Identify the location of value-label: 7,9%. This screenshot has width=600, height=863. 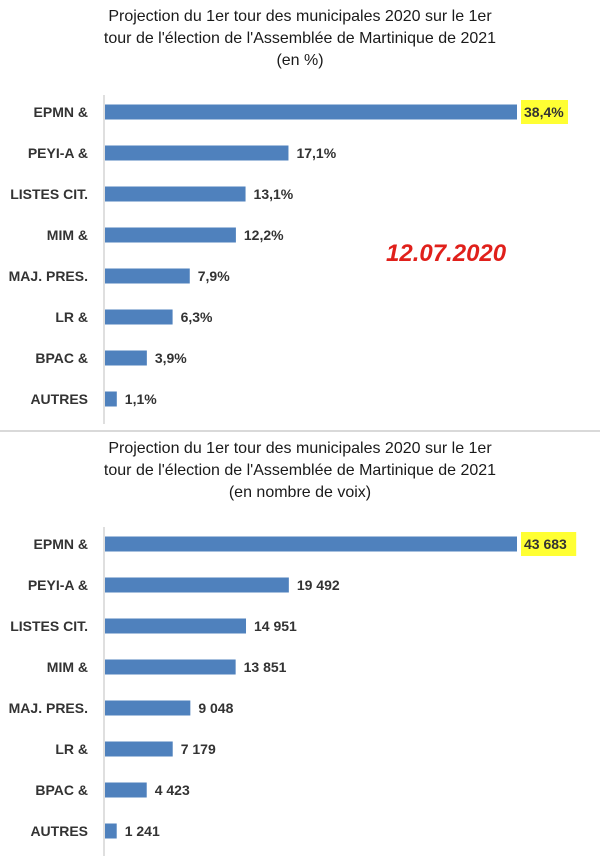
(214, 276).